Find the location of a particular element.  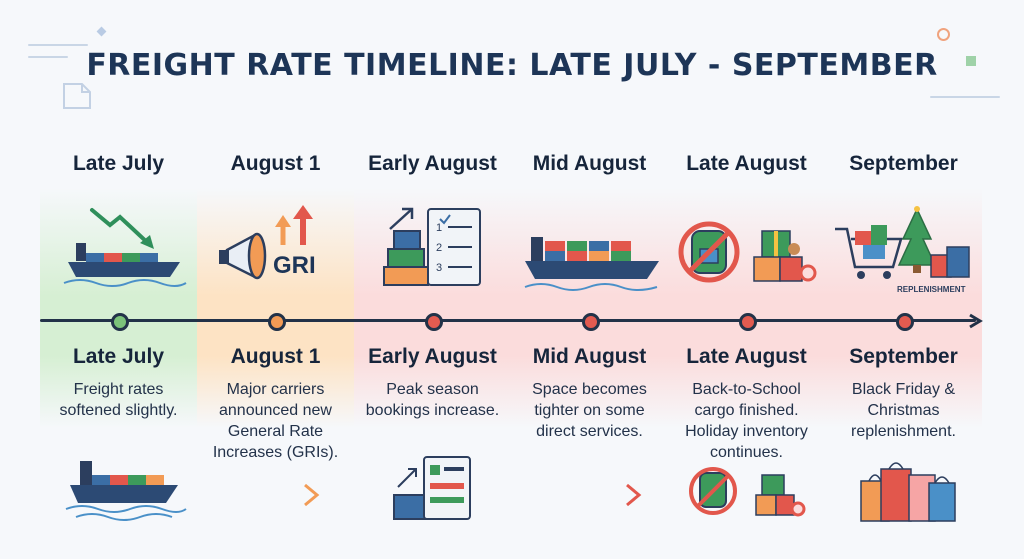

cargo-ship-icon is located at coordinates (126, 491).